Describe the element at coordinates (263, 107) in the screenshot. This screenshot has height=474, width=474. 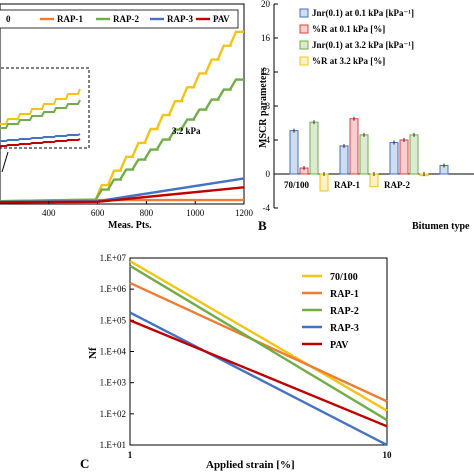
I see `panel-b-ylabel: MSCR parameters` at that location.